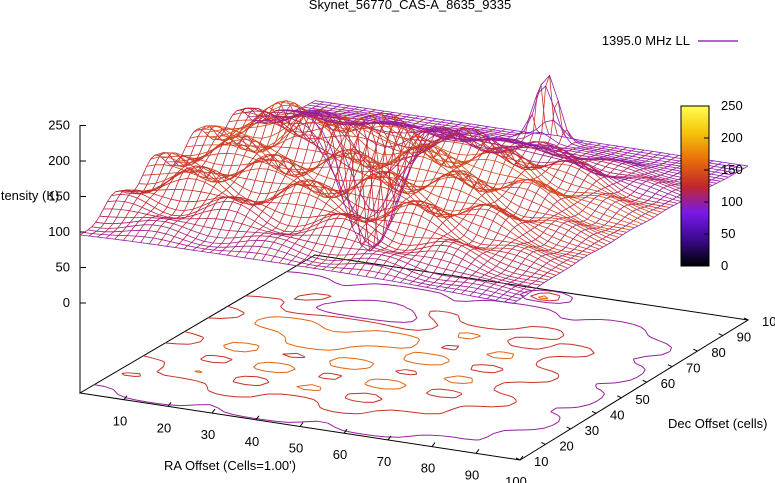 The image size is (775, 483). What do you see at coordinates (230, 465) in the screenshot?
I see `x-axis-label: RA Offset (Cells=1.00')` at bounding box center [230, 465].